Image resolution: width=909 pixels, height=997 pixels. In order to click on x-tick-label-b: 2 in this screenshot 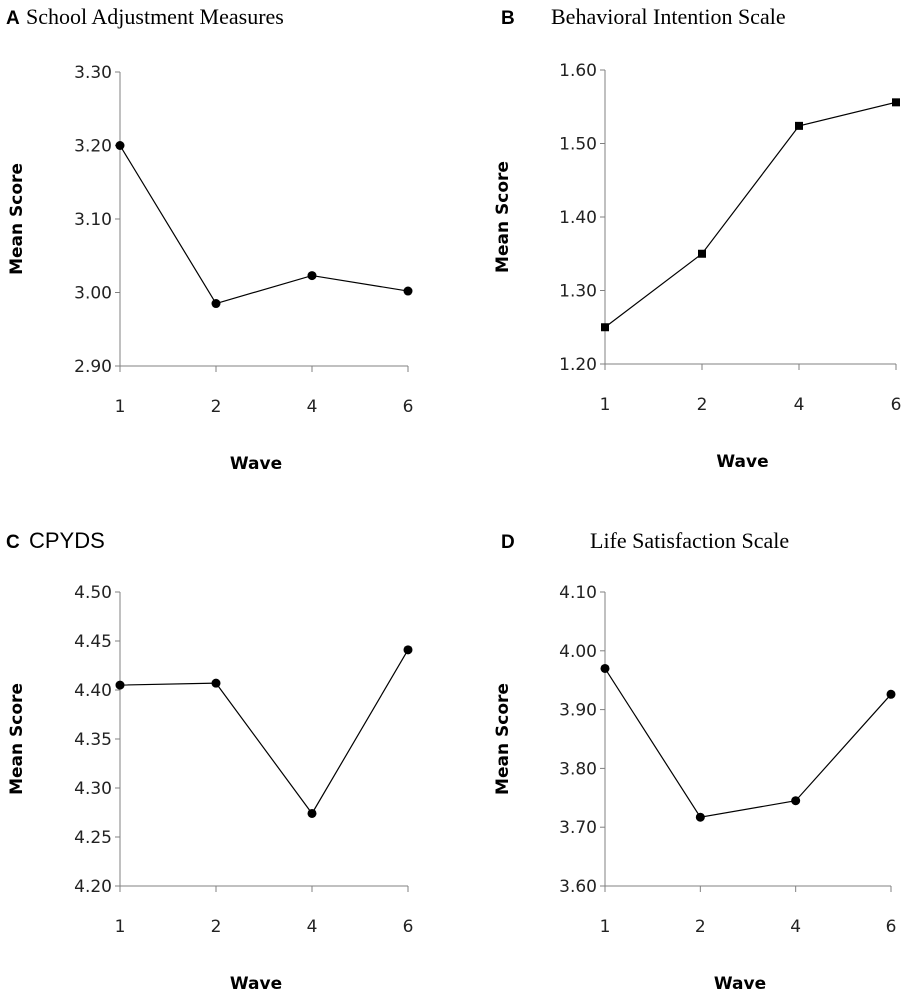, I will do `click(702, 405)`.